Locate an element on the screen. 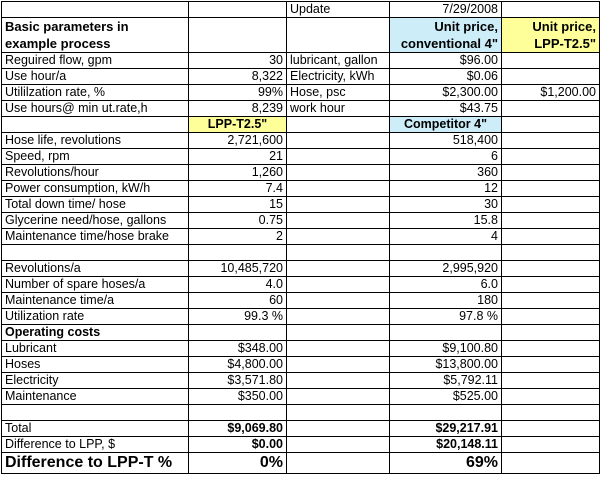 This screenshot has height=489, width=600. annual-lpp: 99.3 % is located at coordinates (237, 316).